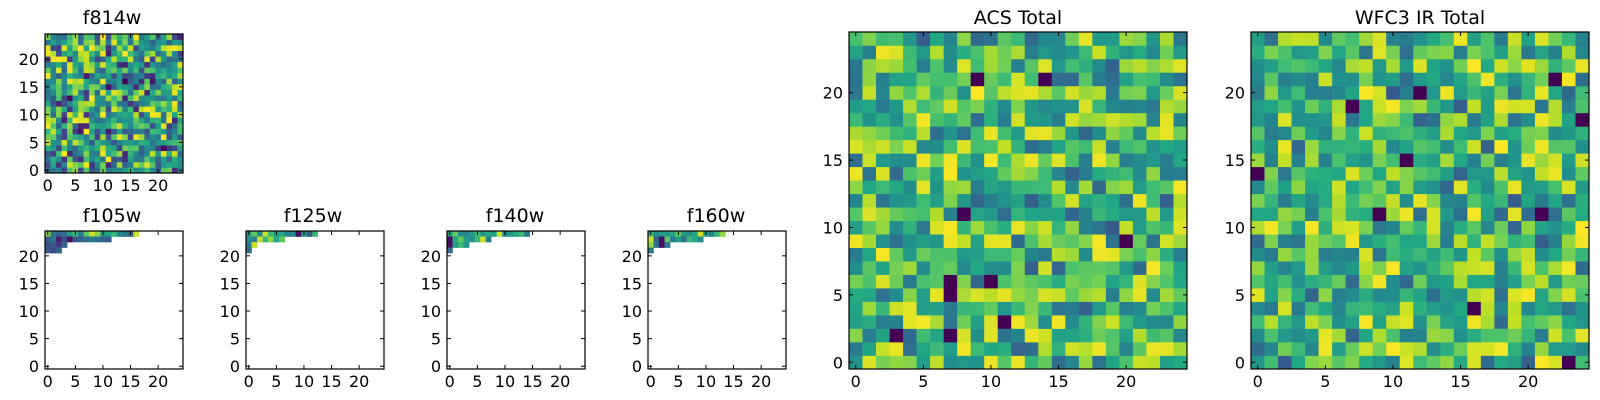  I want to click on y-tick-label: 10, so click(230, 311).